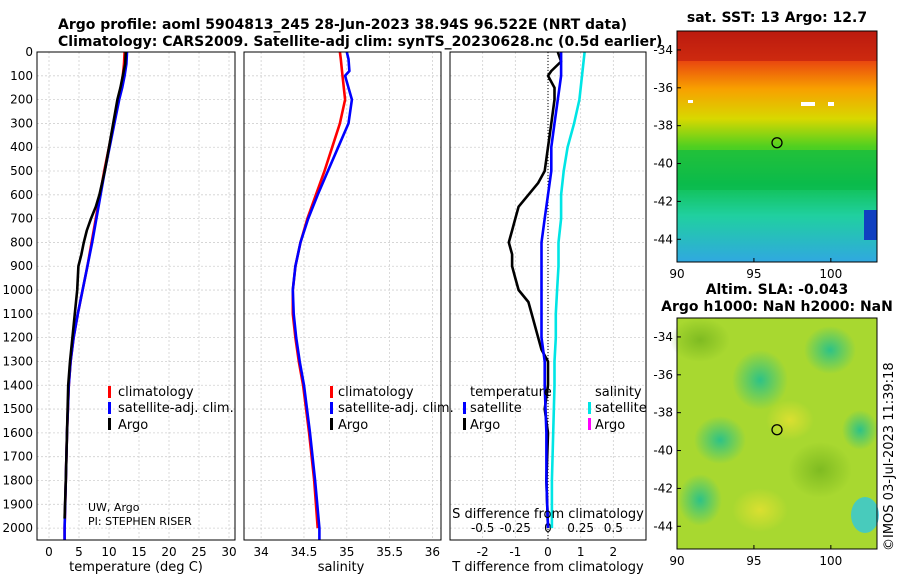  I want to click on legend-salinity-title: salinity, so click(618, 392).